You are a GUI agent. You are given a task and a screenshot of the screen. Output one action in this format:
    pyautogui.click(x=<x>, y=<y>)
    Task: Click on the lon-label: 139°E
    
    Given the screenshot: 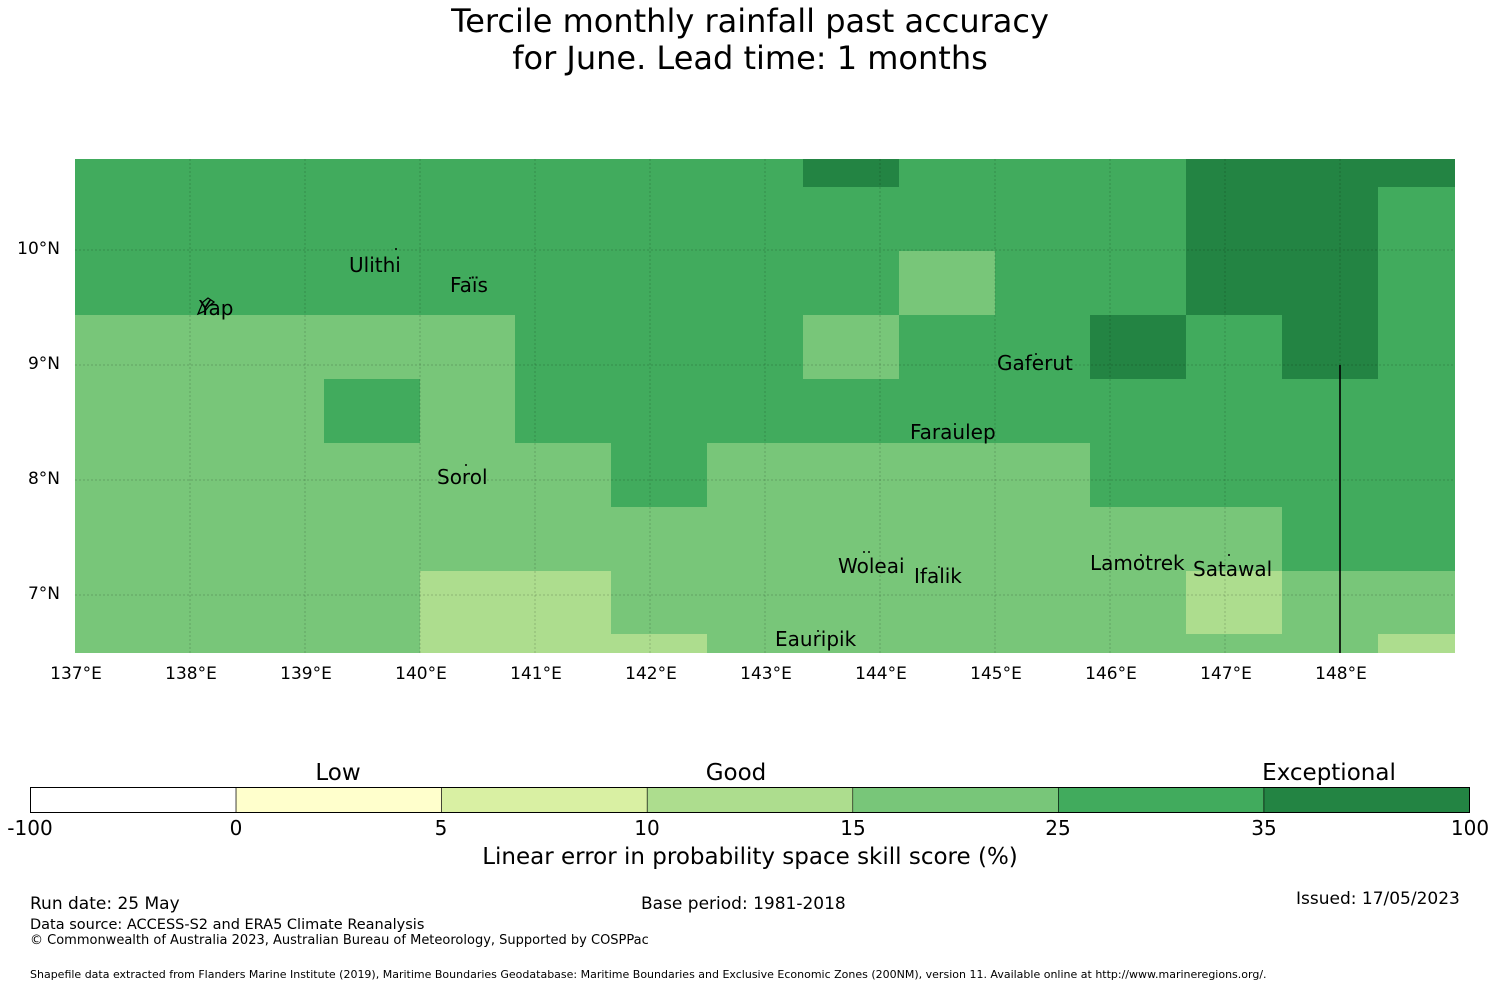 What is the action you would take?
    pyautogui.click(x=306, y=674)
    